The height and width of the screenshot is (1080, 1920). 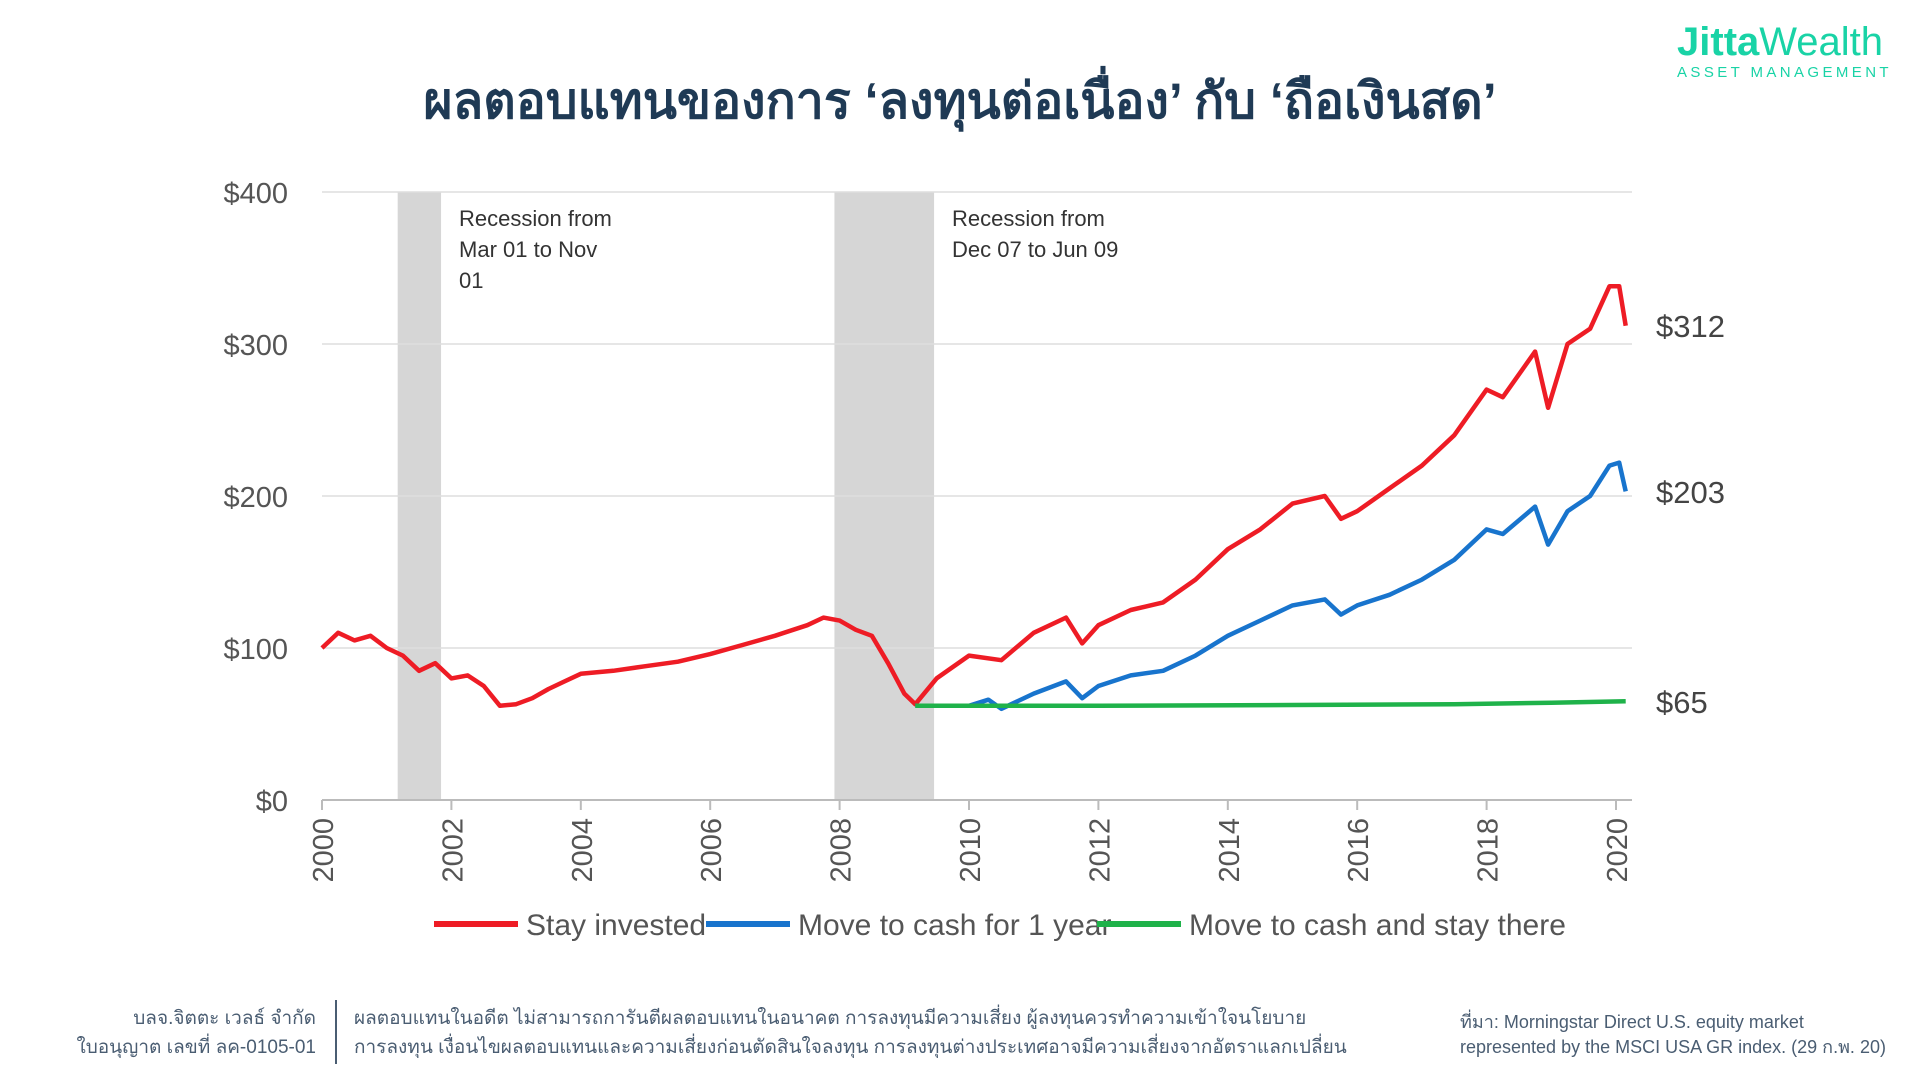 I want to click on footer-divider, so click(x=336, y=1032).